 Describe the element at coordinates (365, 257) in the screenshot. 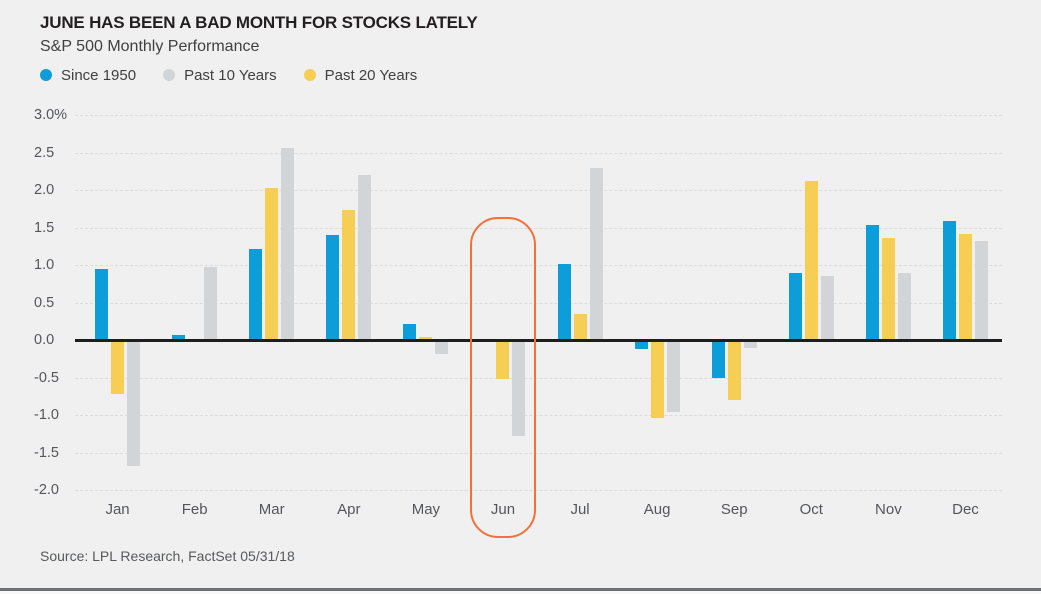

I see `bar-past-10-years-apr` at that location.